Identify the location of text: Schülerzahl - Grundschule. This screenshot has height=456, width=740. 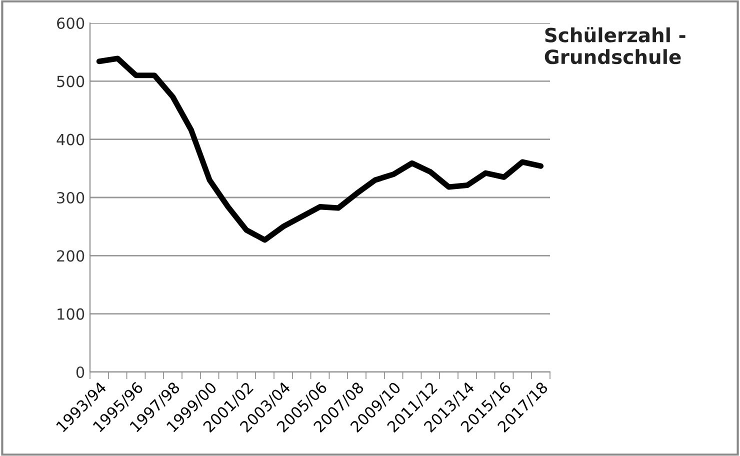
(615, 45).